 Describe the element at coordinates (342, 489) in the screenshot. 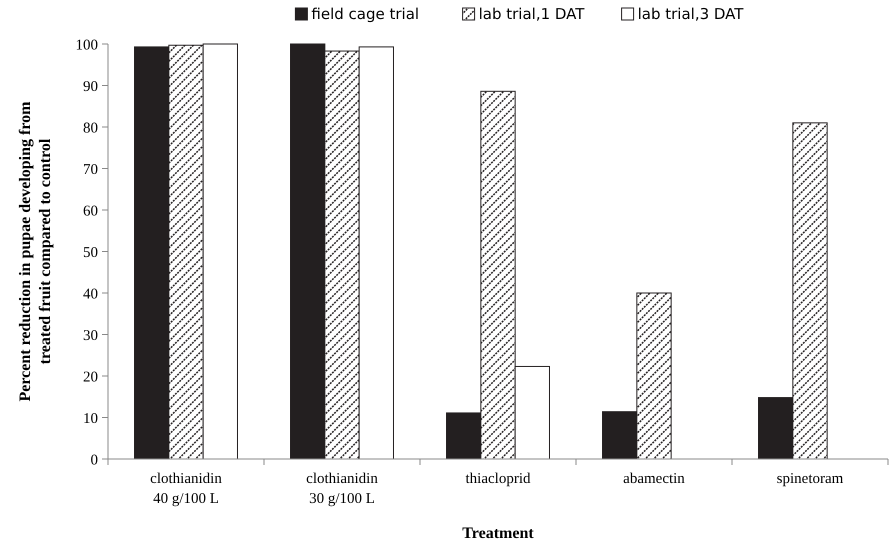

I see `x-tick-label: clothianidin 30 g/100 L` at that location.